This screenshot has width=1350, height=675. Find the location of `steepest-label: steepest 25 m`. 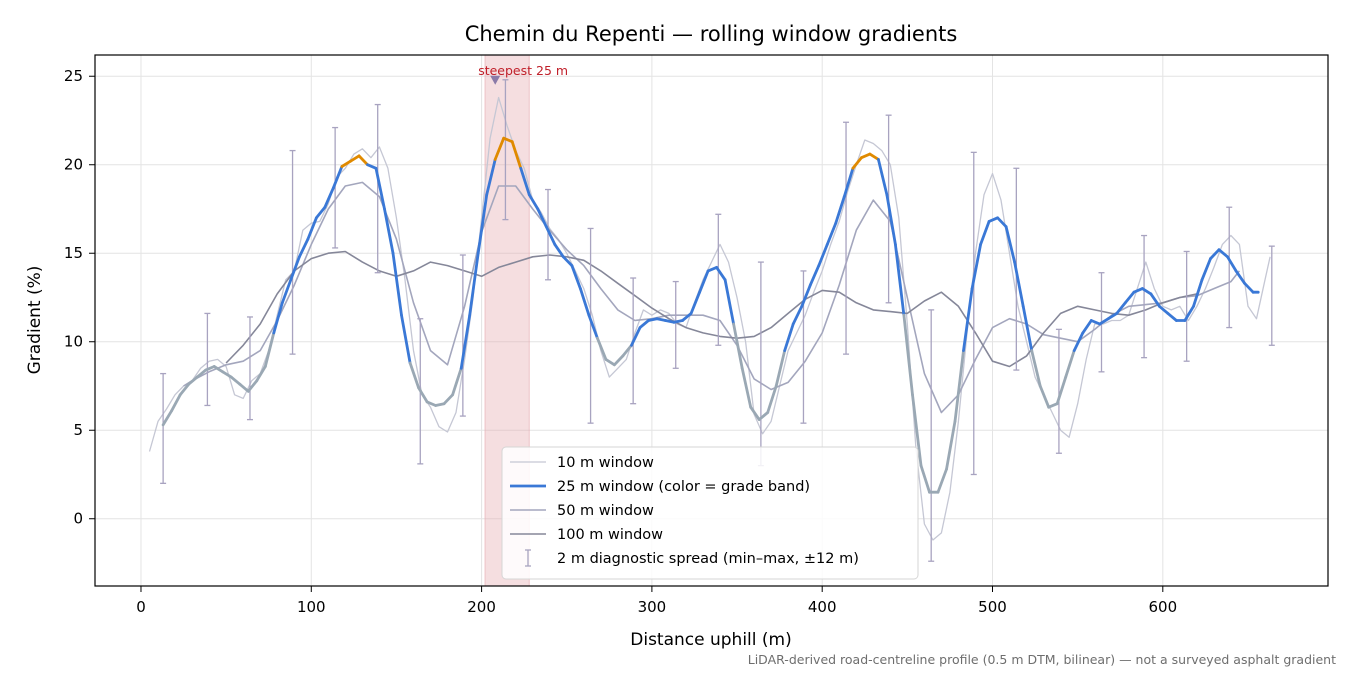

steepest-label: steepest 25 m is located at coordinates (523, 70).